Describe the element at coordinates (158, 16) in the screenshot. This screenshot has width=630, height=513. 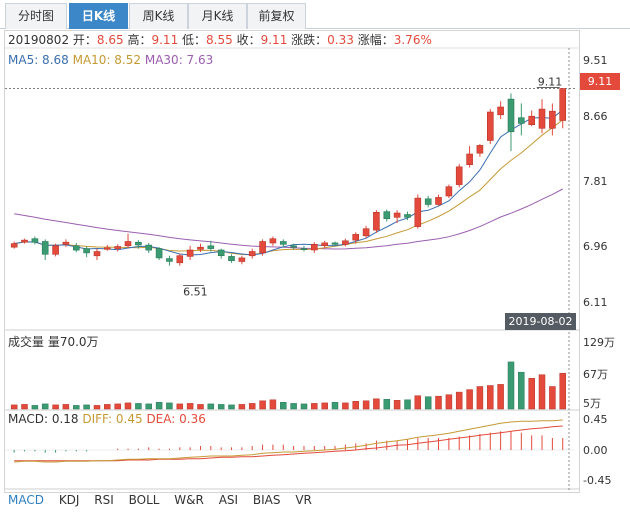
I see `tab-weekly-k: 周K线` at that location.